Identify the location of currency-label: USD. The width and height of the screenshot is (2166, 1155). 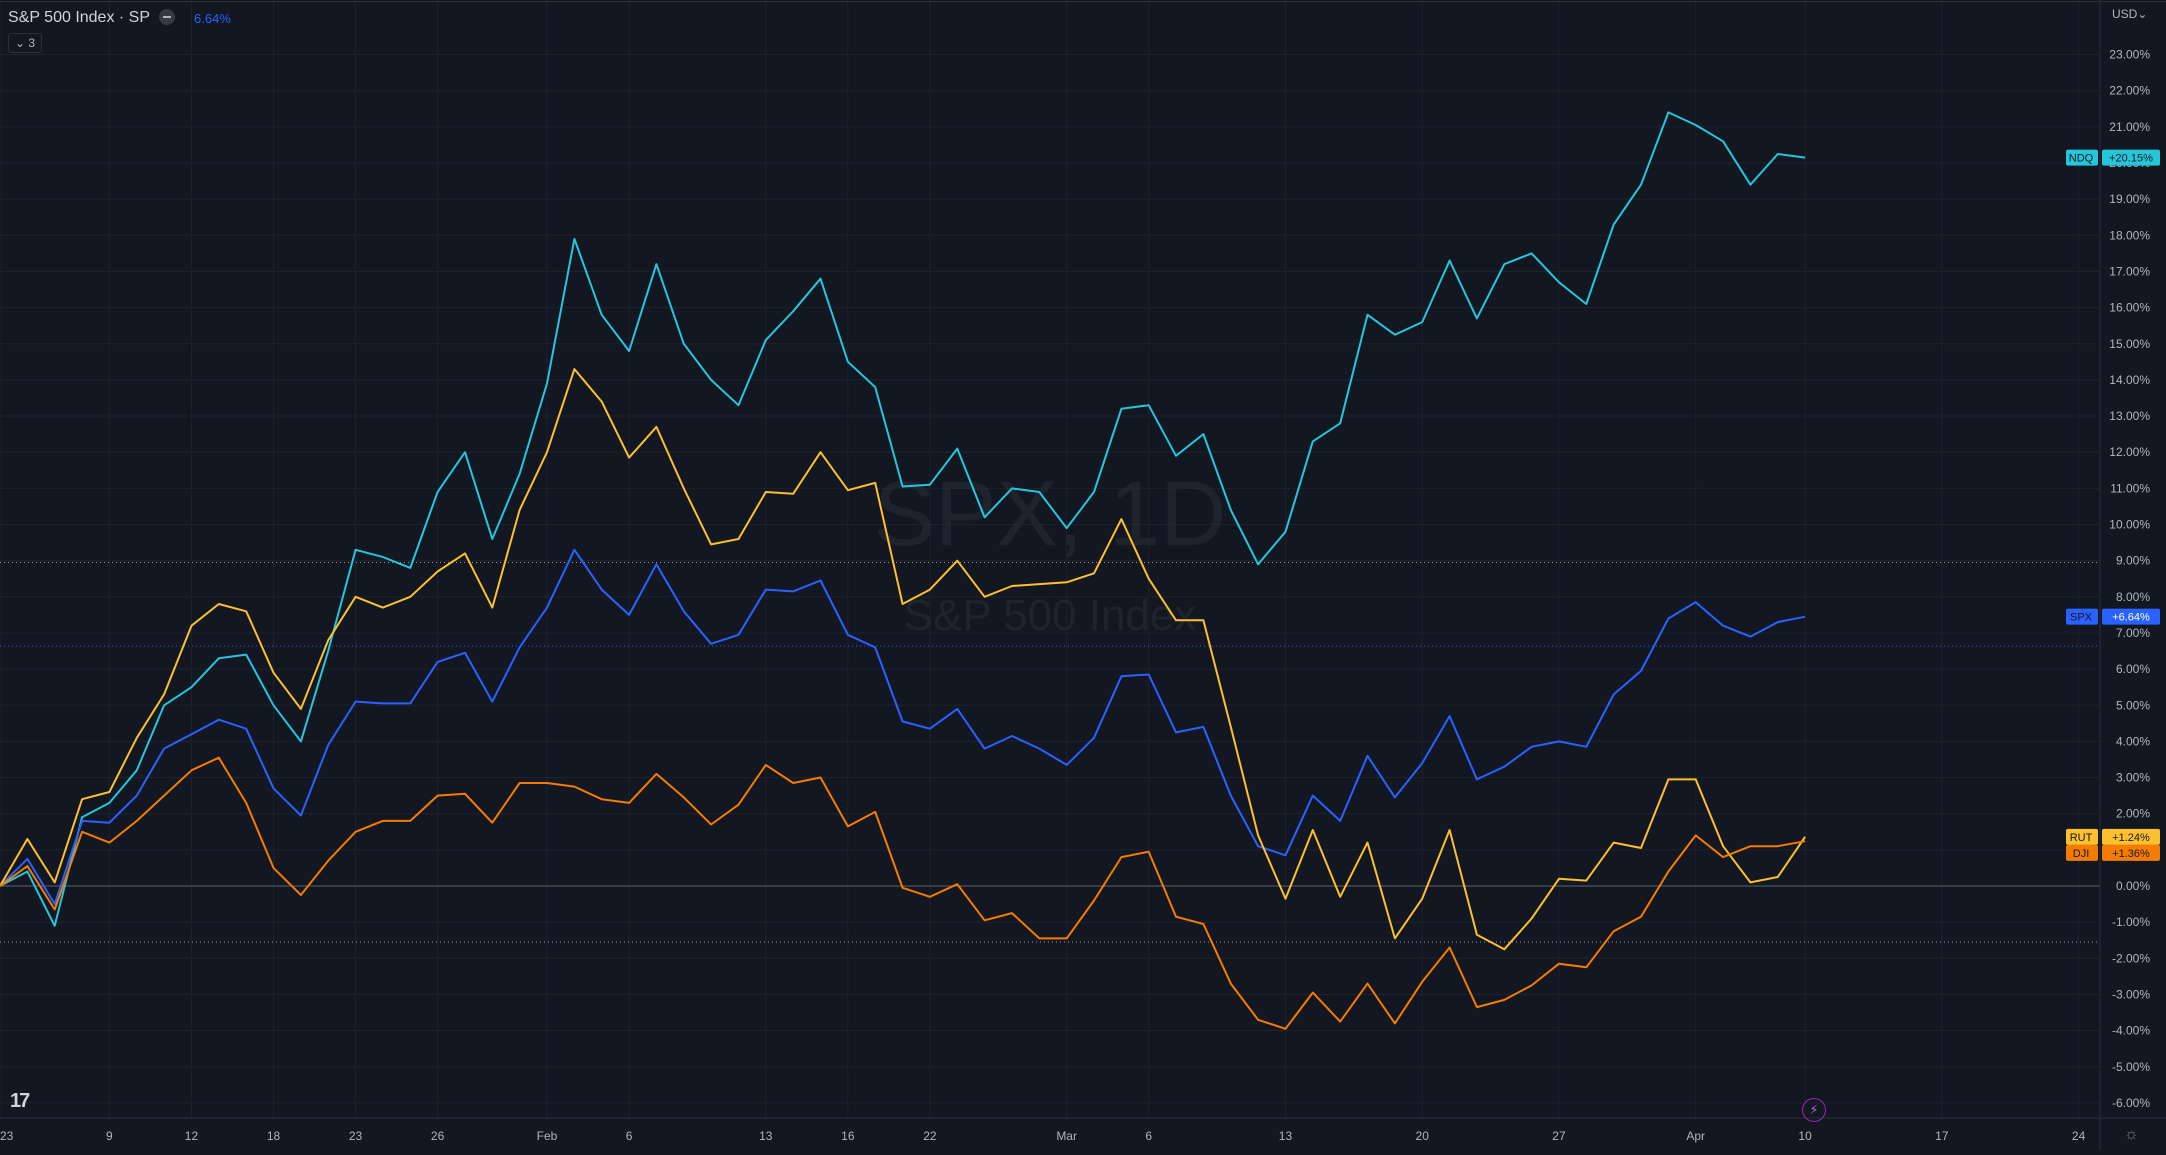
(2125, 14).